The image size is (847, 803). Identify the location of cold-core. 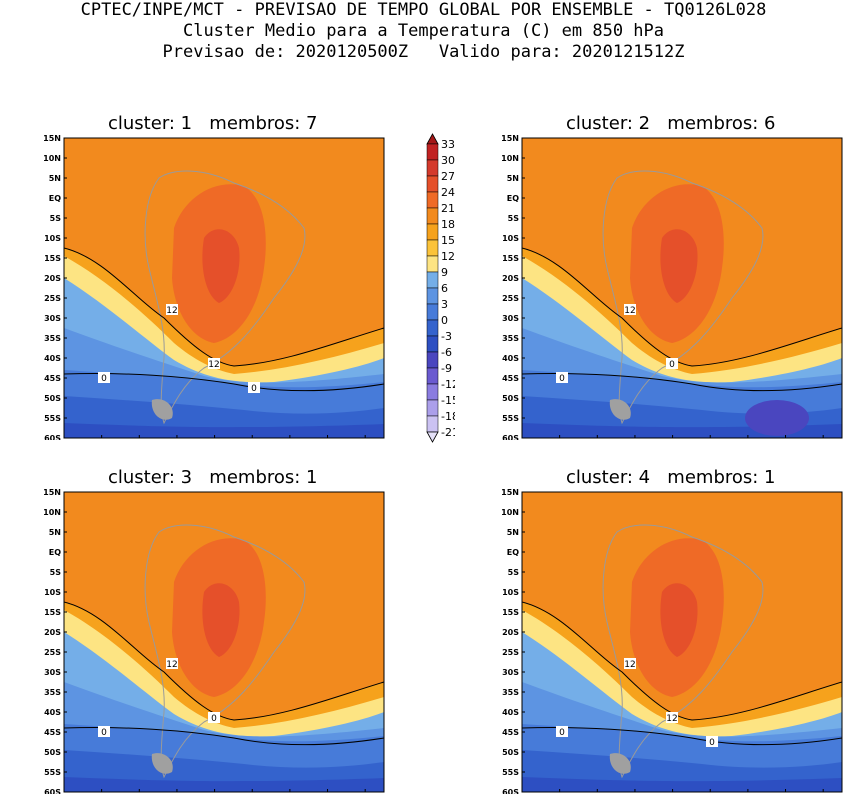
(777, 418).